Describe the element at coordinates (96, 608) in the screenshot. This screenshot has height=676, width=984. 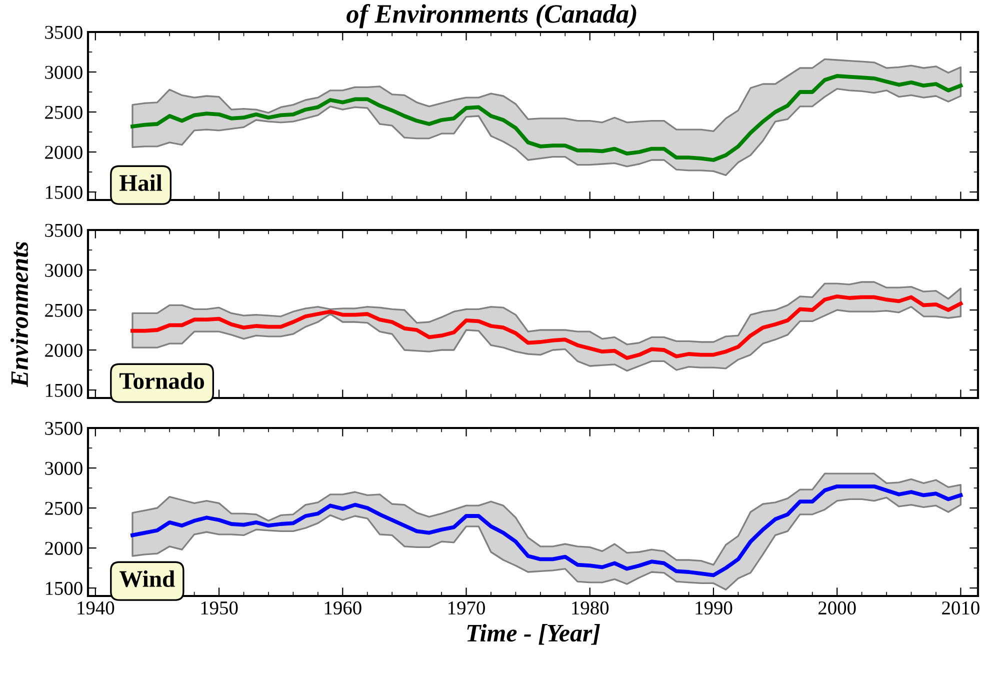
I see `x-tick-label: 1940` at that location.